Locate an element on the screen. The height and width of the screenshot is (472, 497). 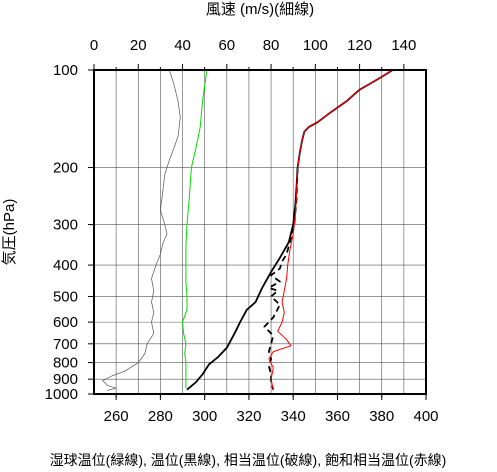
top-axis-title: 風速 (m/s)(細線) is located at coordinates (260, 9).